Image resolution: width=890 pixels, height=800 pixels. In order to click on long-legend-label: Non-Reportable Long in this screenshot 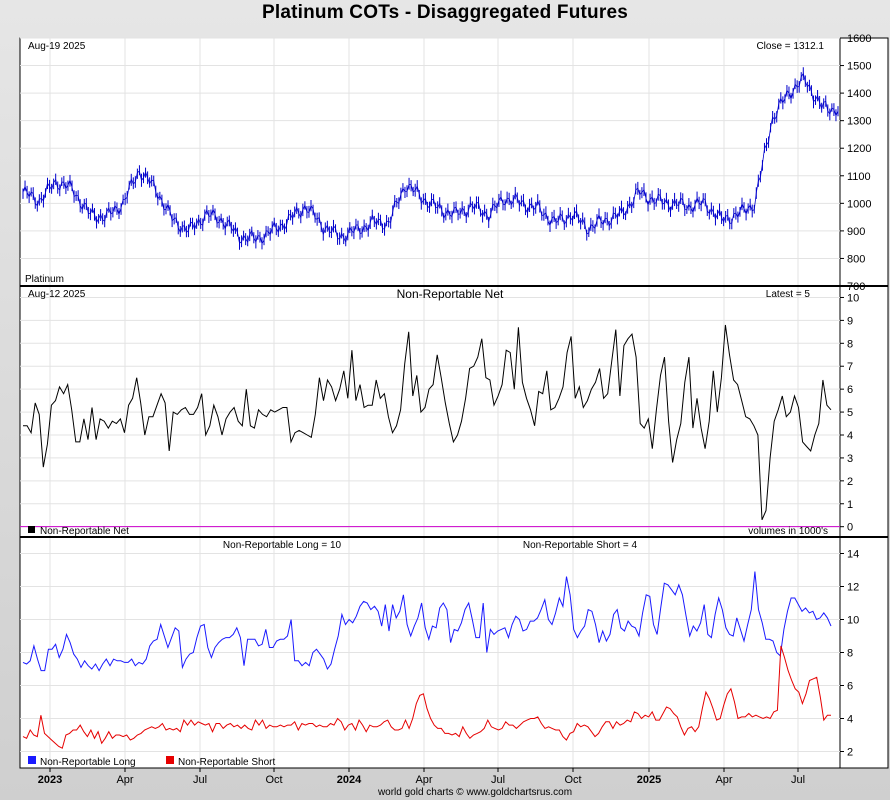, I will do `click(88, 762)`.